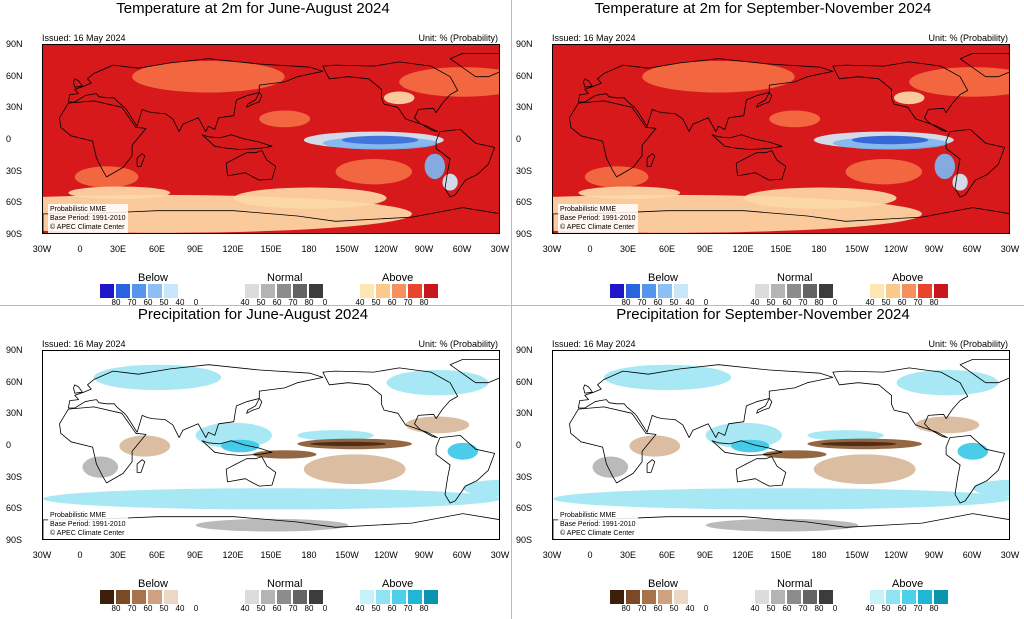 The image size is (1024, 619). I want to click on coastline-greenland, so click(474, 65).